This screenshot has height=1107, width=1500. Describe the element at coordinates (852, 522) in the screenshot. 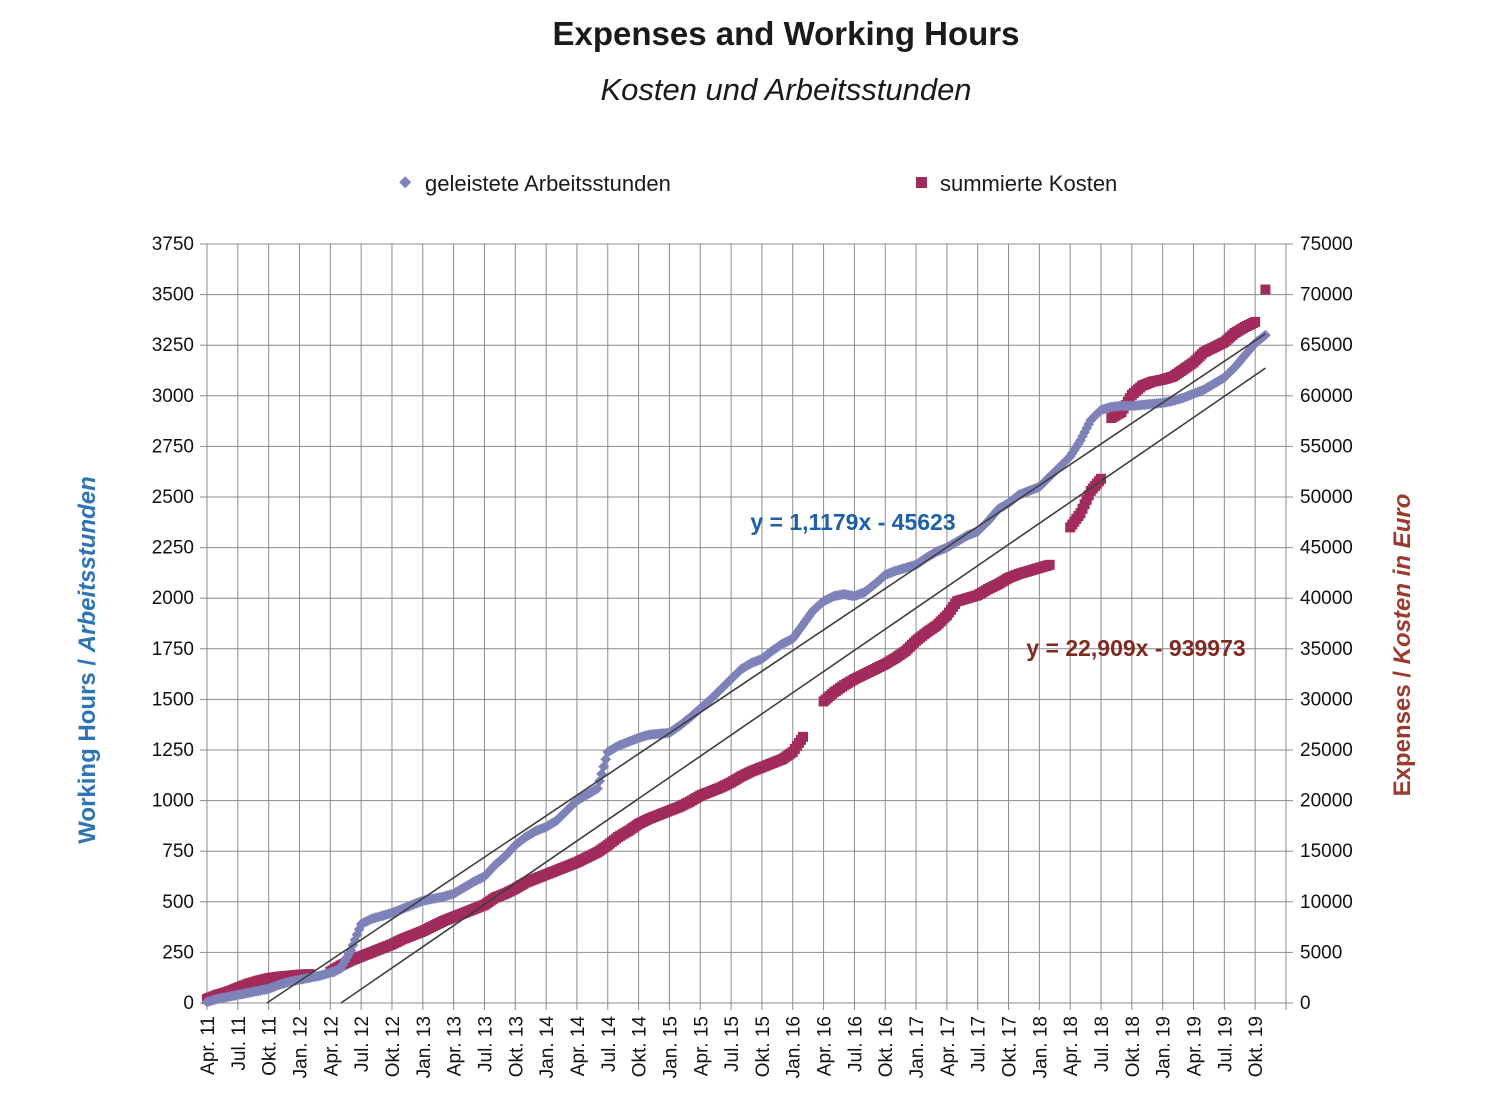

I see `trendline-equation: y = 1,1179x - 45623` at that location.